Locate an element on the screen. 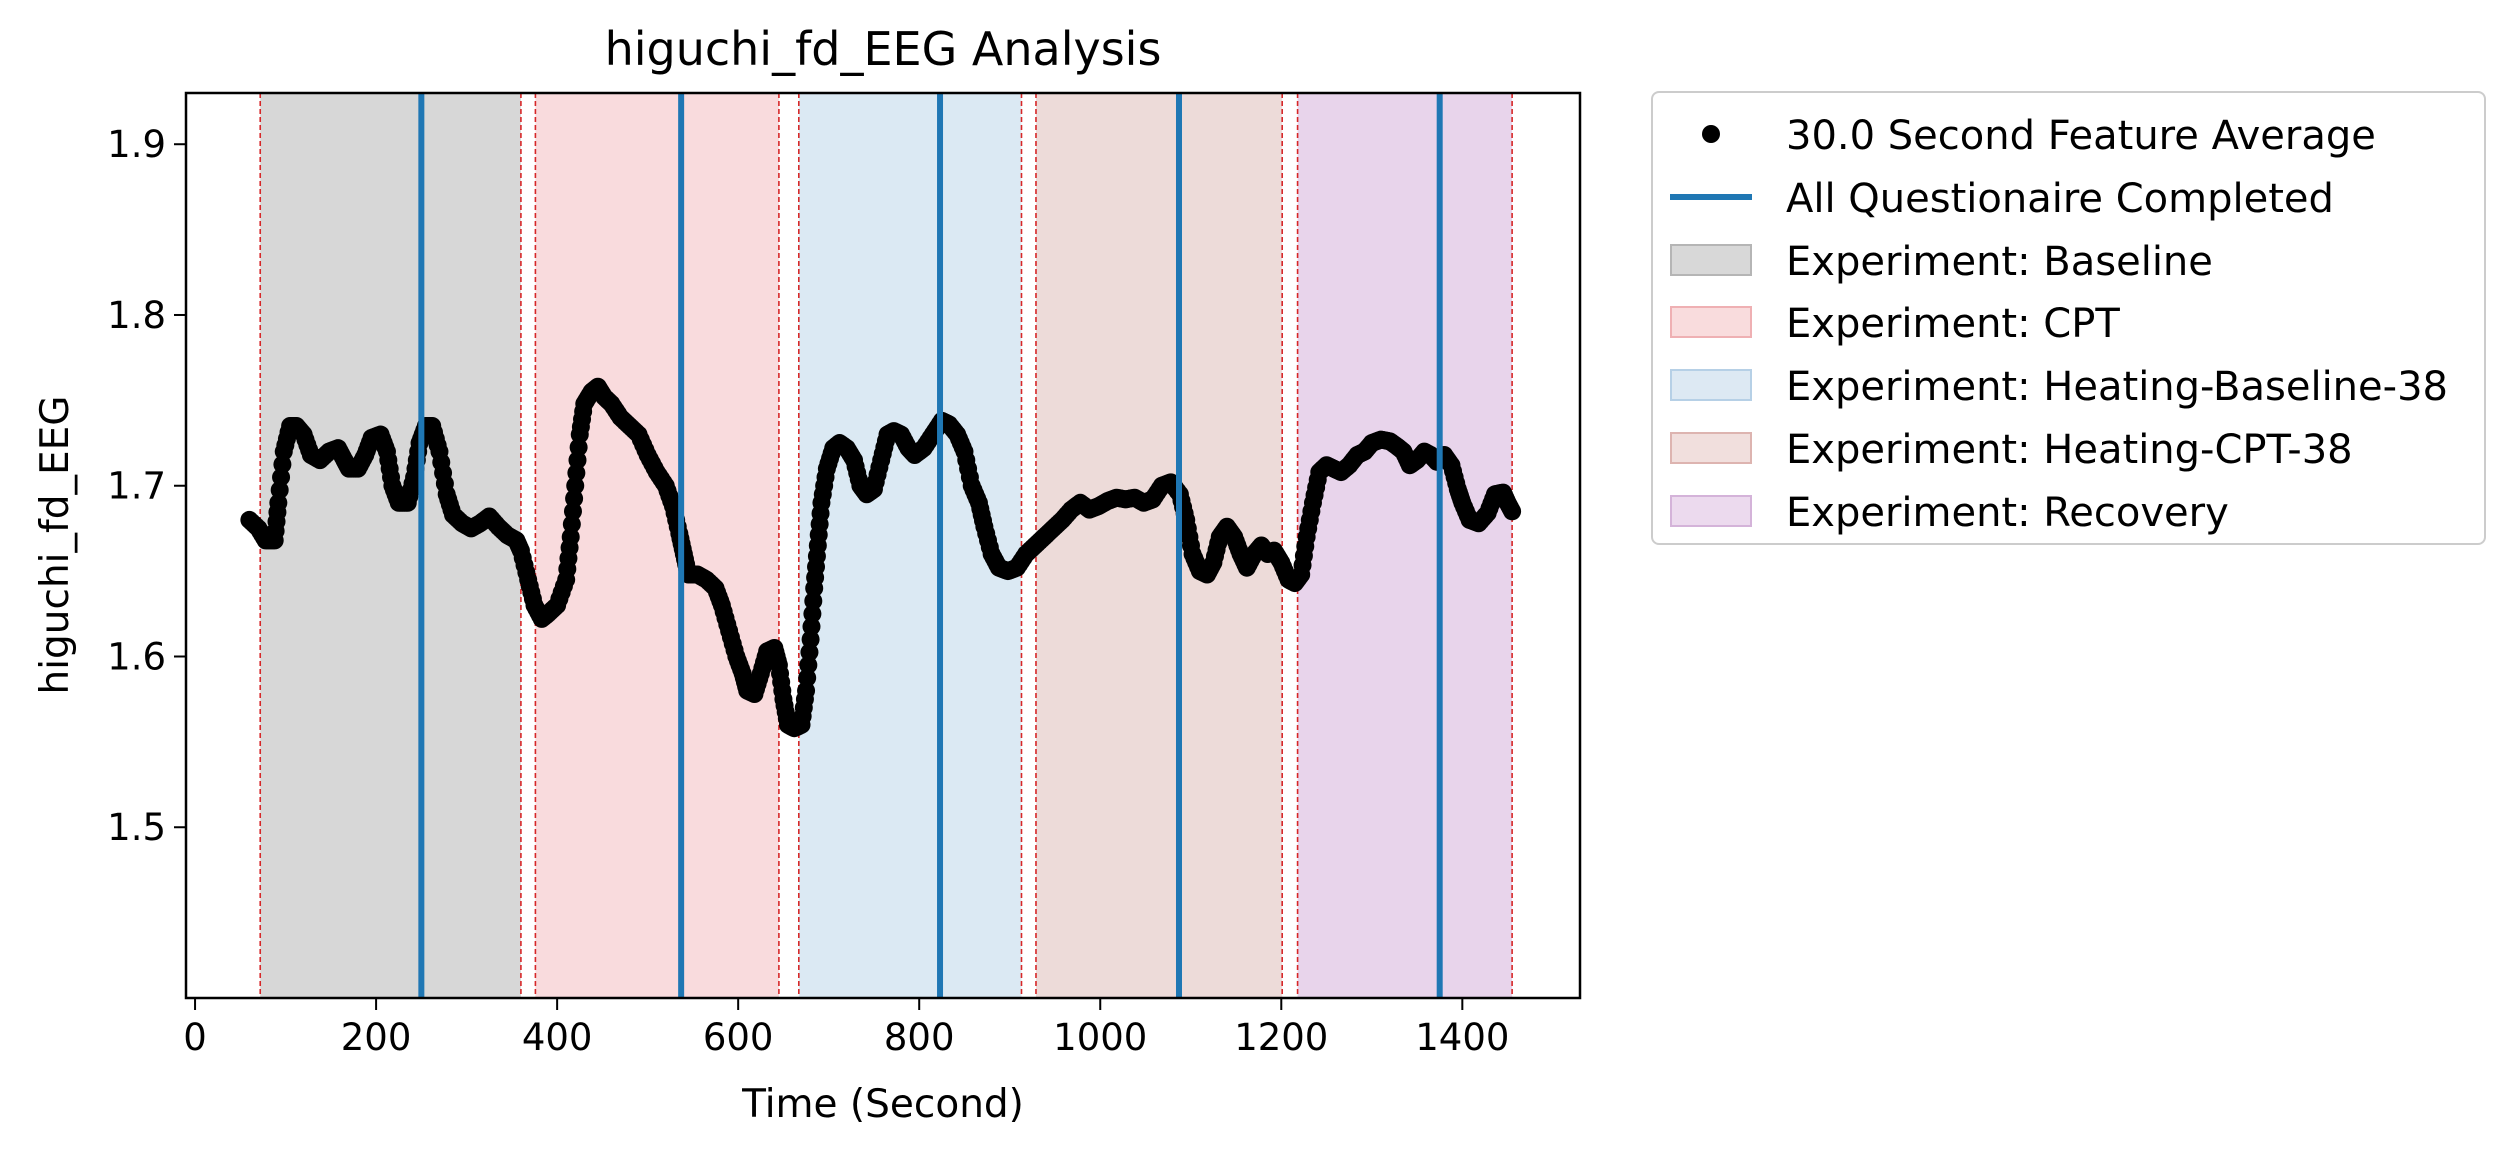 Image resolution: width=2518 pixels, height=1158 pixels. x-tick-label: 1200 is located at coordinates (1281, 1037).